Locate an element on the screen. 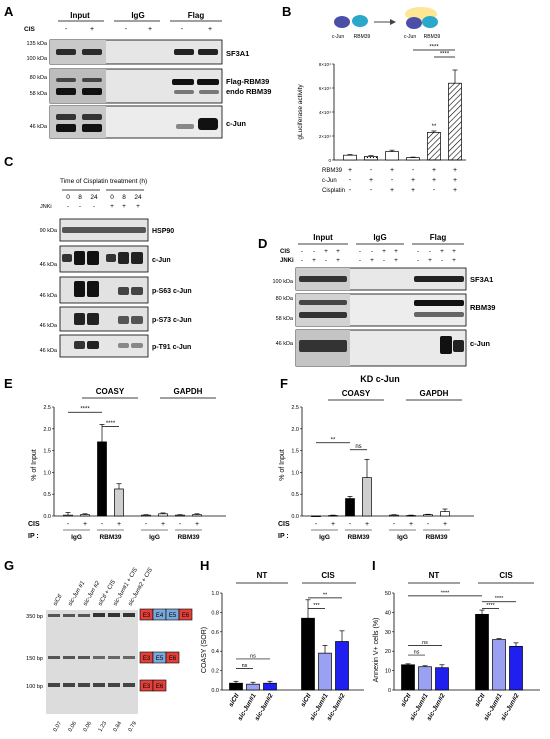 The image size is (550, 739). panel-letter-h: H is located at coordinates (204, 565).